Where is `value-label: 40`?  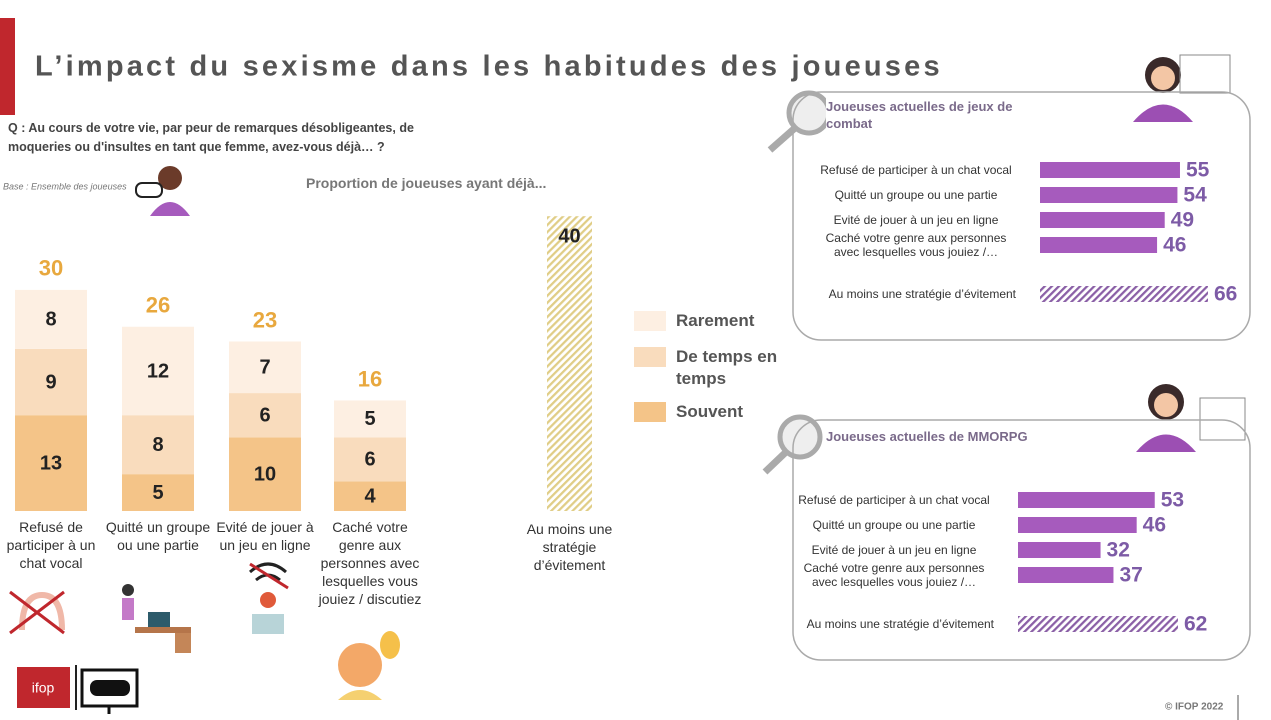 value-label: 40 is located at coordinates (569, 236).